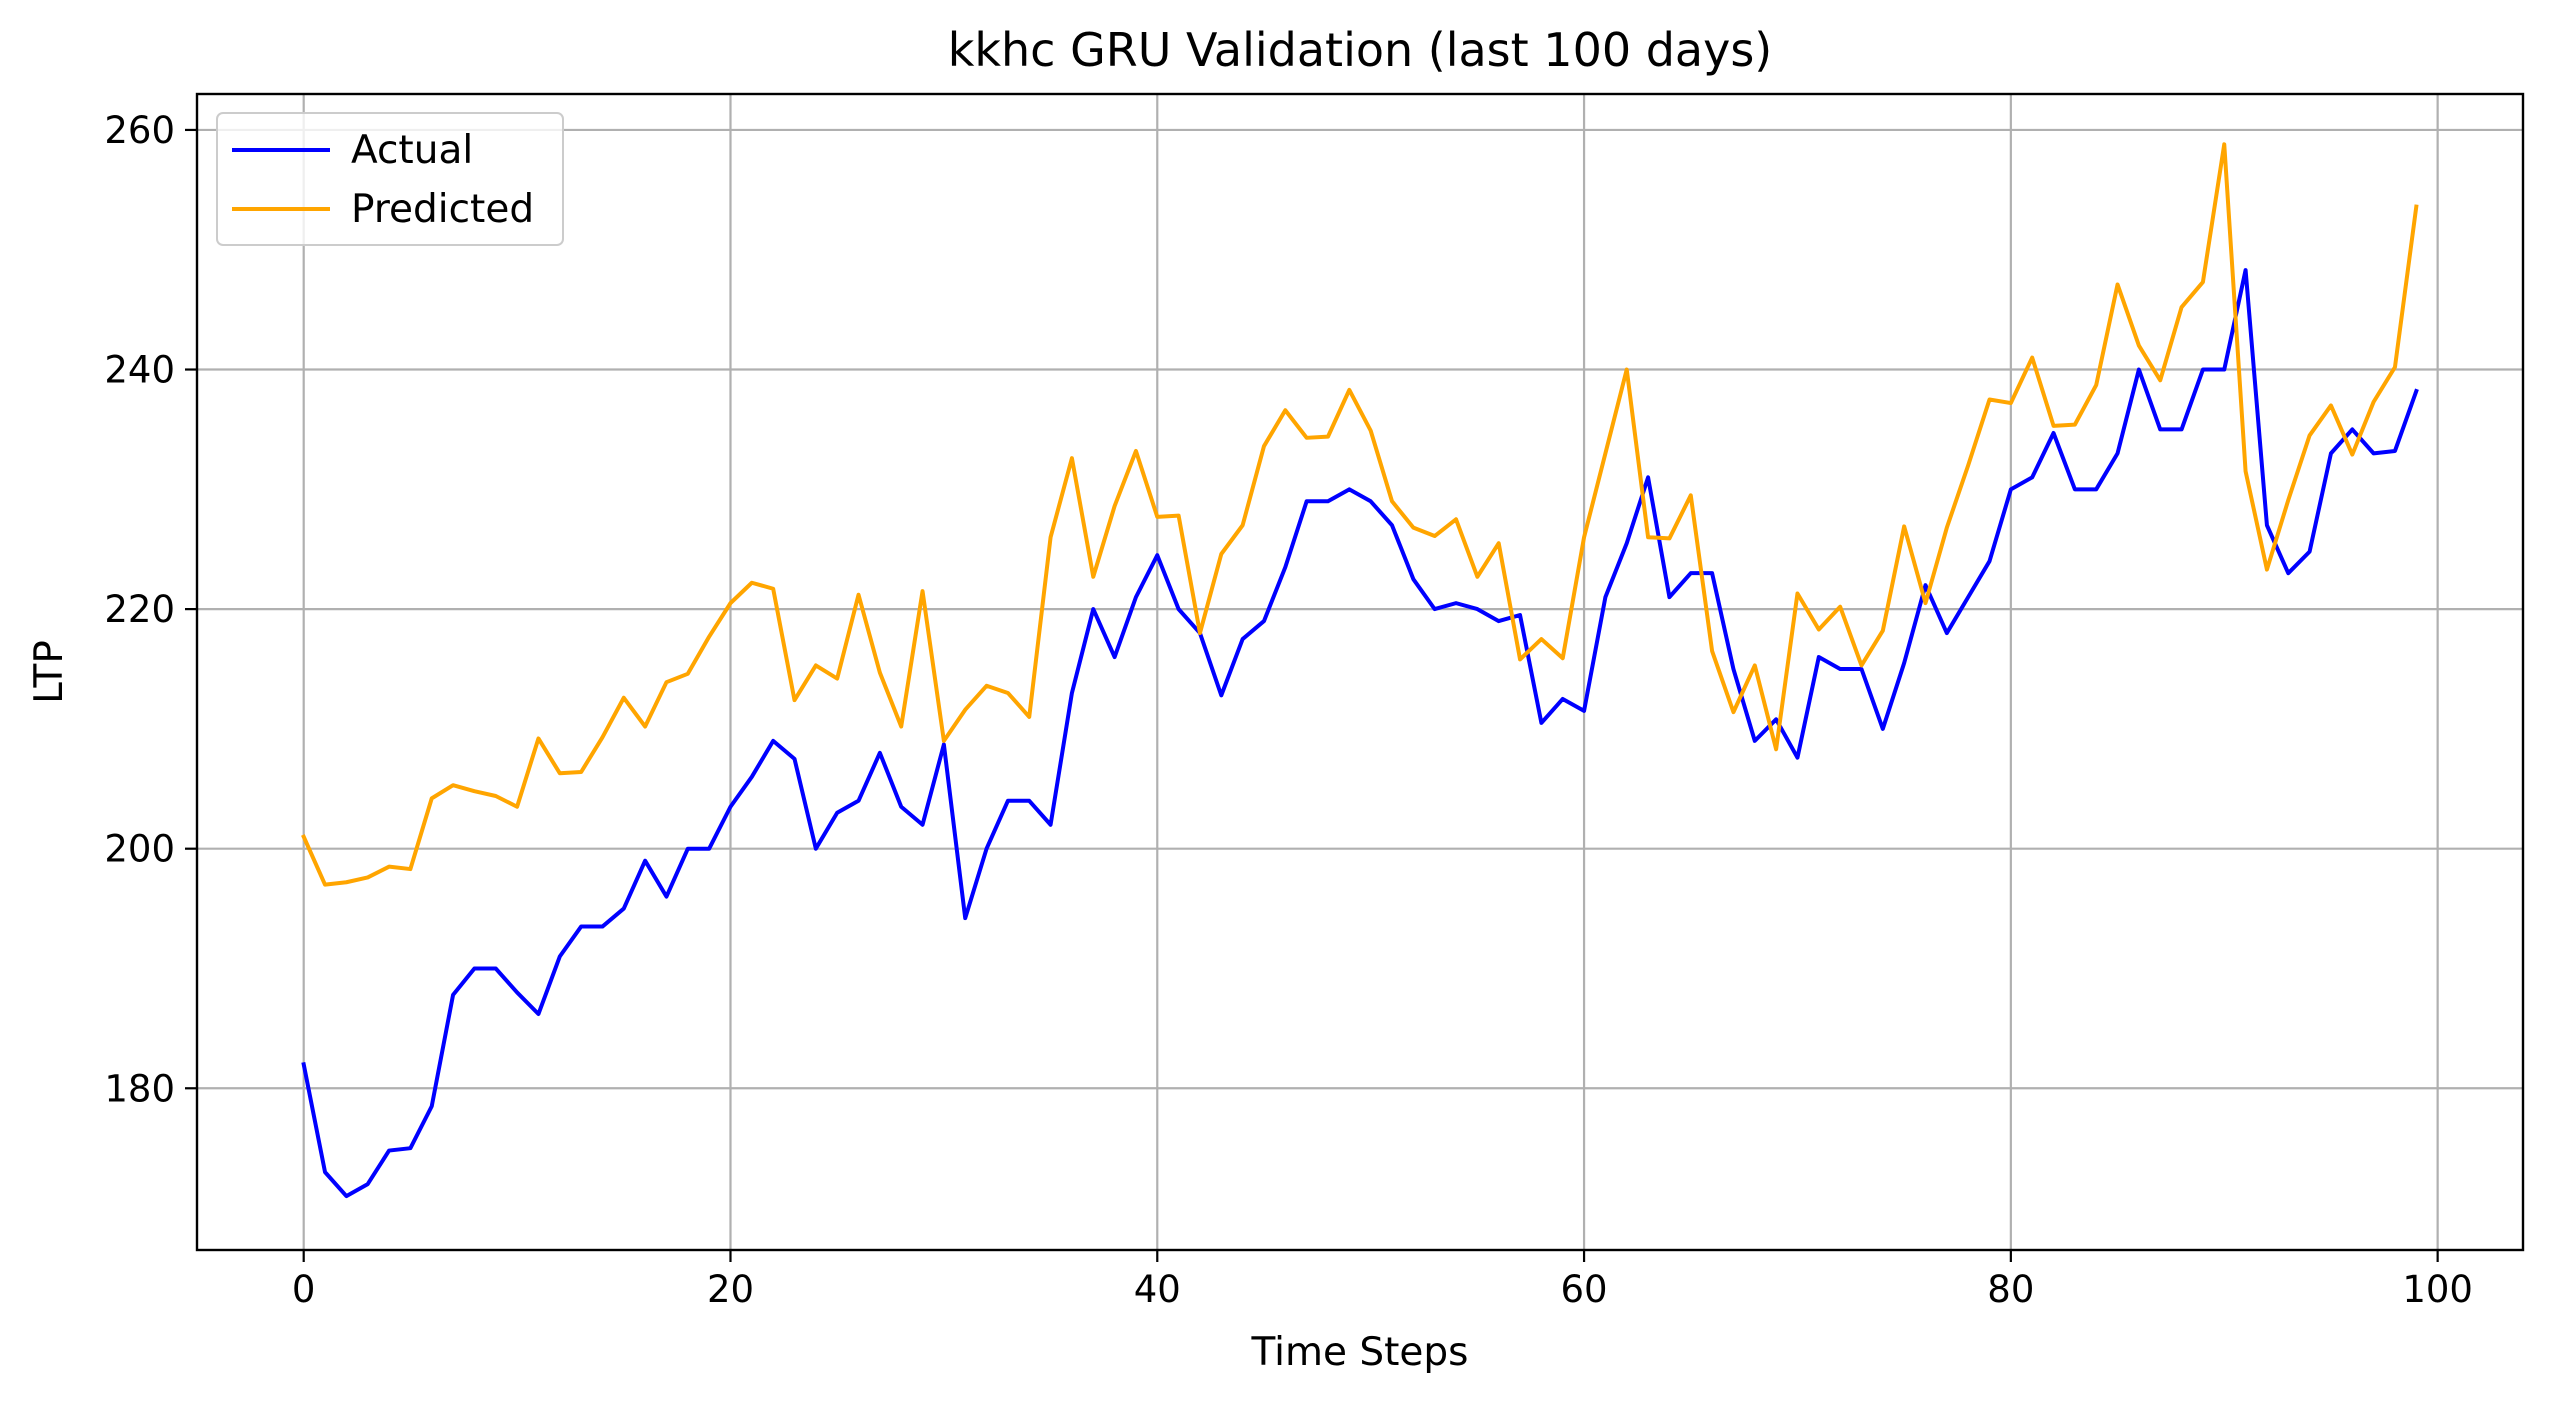  Describe the element at coordinates (1157, 1289) in the screenshot. I see `x-tick-label: 40` at that location.